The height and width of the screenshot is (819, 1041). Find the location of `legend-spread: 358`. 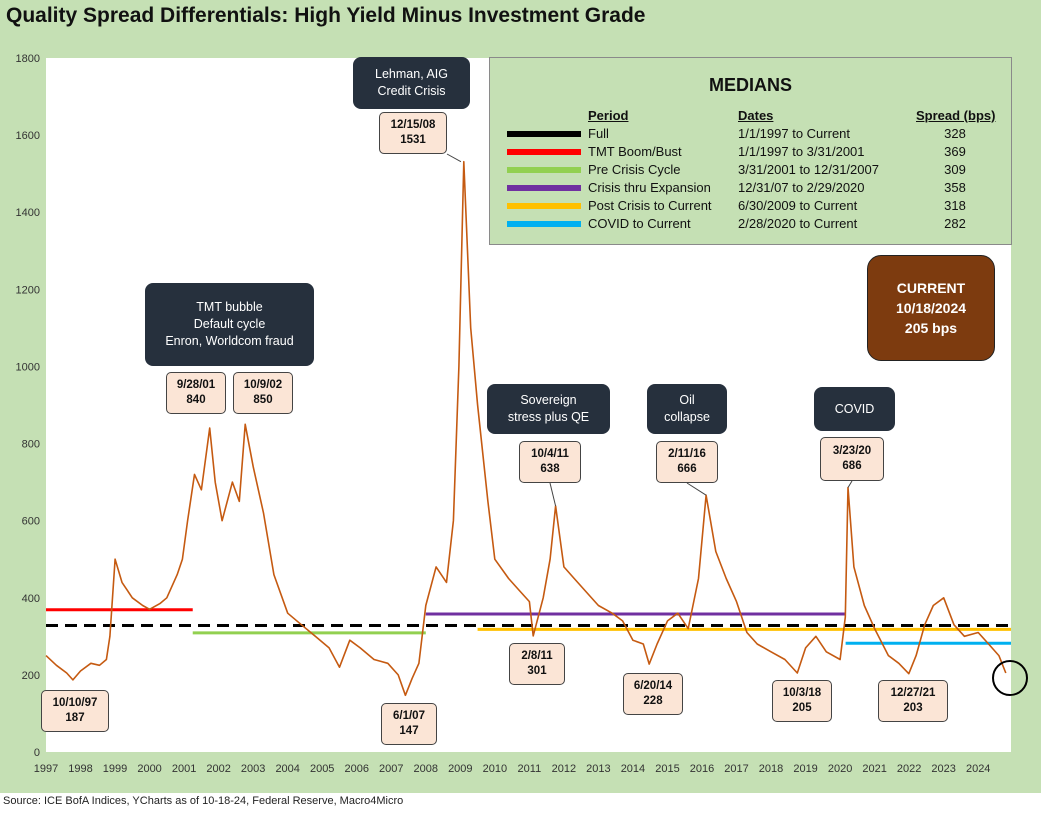

legend-spread: 358 is located at coordinates (955, 187).